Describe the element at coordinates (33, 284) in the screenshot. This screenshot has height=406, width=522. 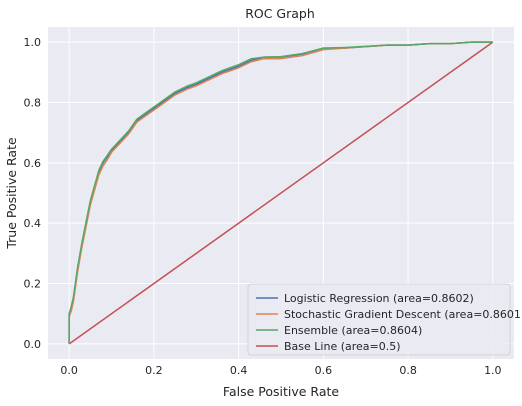
I see `y-tick-label: 0.2` at that location.